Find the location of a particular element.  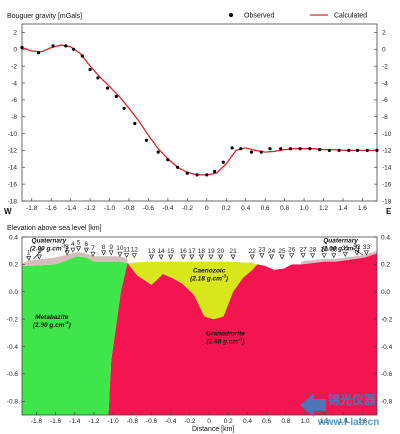

station-label: 21 is located at coordinates (233, 251).